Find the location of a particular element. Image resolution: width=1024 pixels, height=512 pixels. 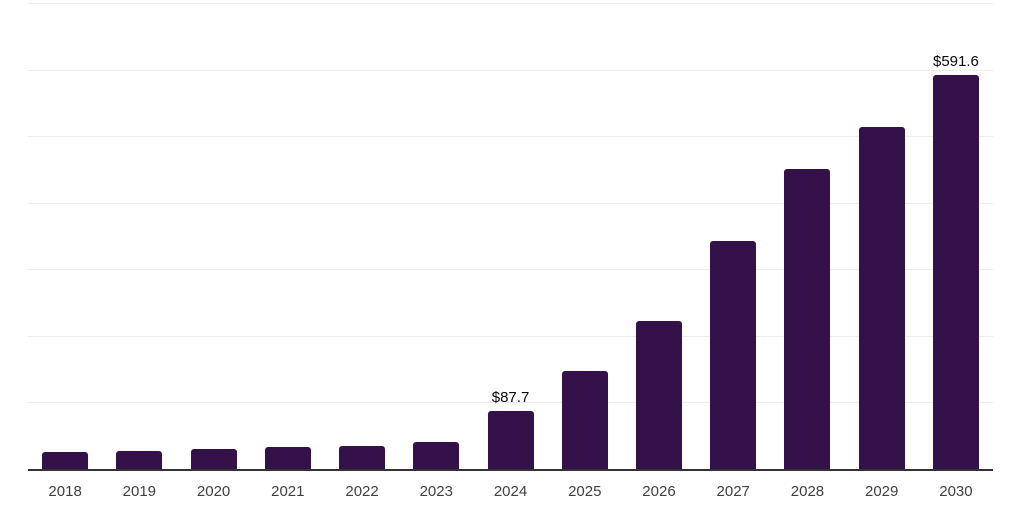

x-tick-label-2029: 2029 is located at coordinates (882, 491).